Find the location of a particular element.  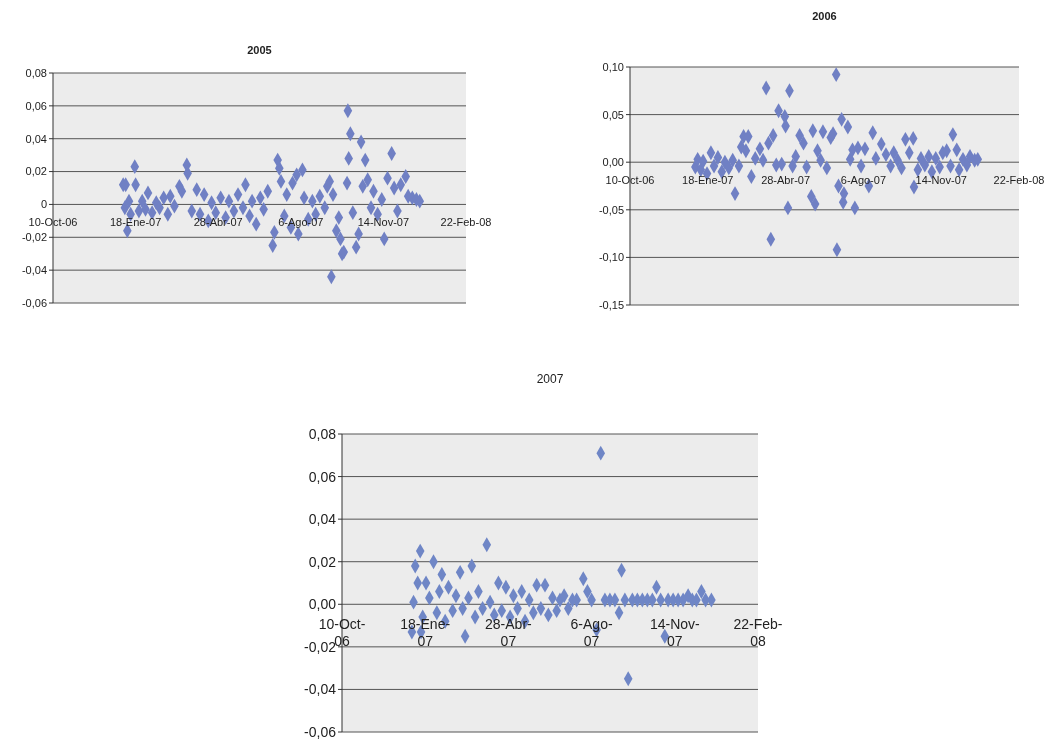

y-tick-label: -0,05 is located at coordinates (611, 209).